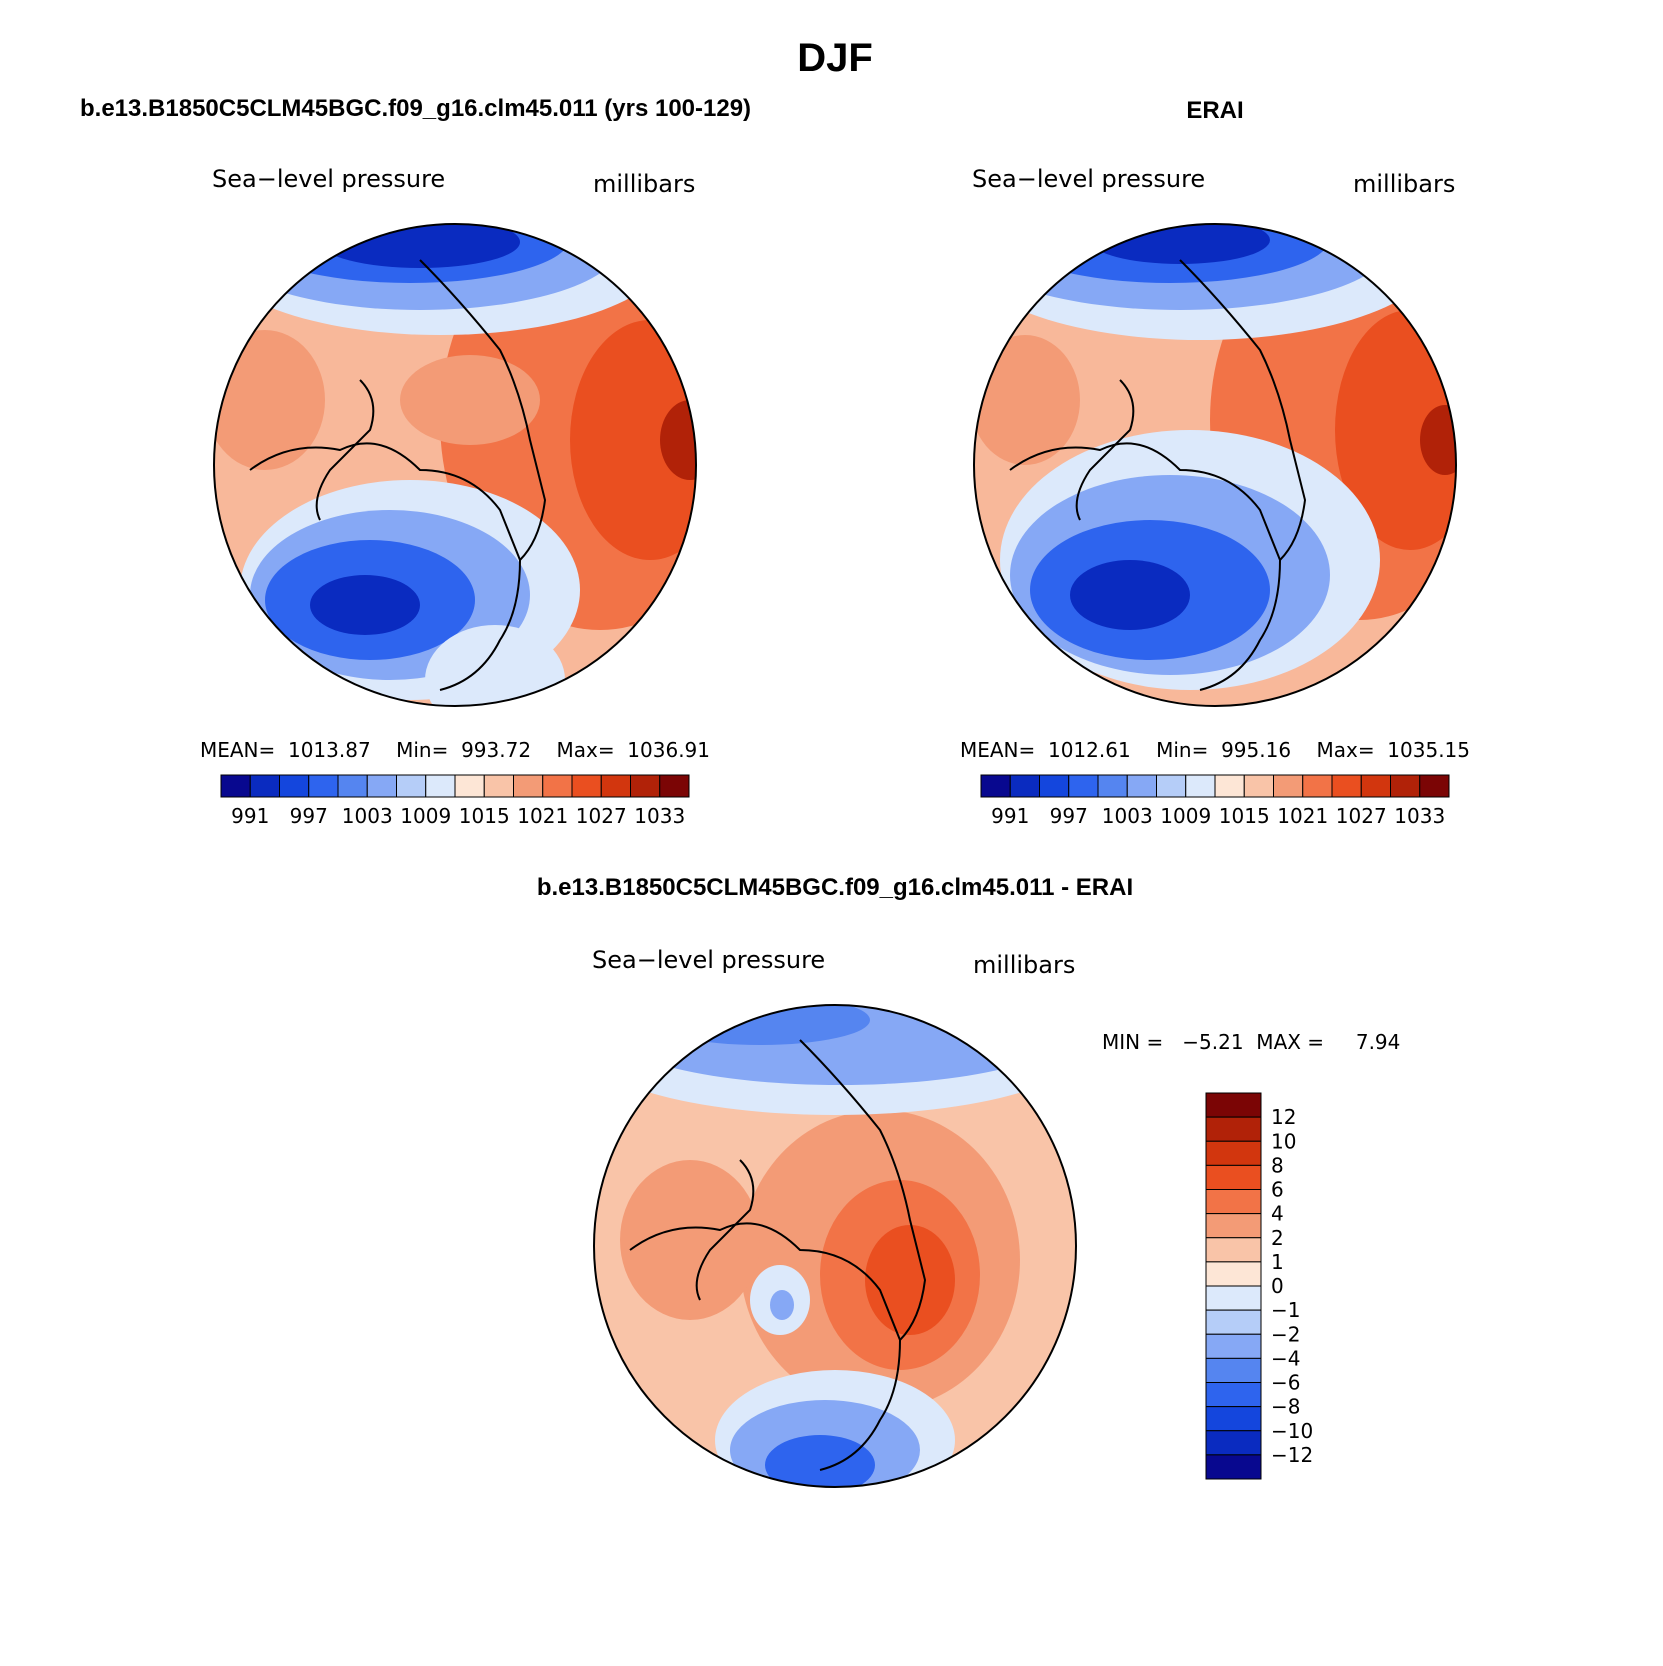 The width and height of the screenshot is (1663, 1666). I want to click on panel-model-colorbar: 991 997 1003 1009 1015 1021 1027 1033, so click(455, 801).